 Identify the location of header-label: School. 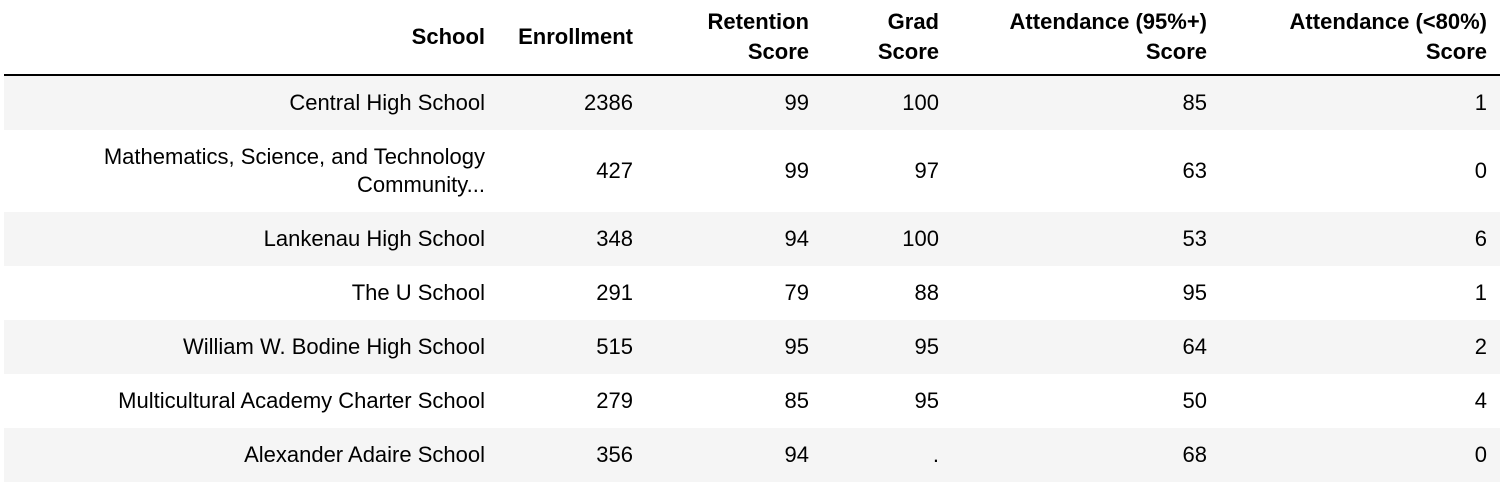
(448, 36).